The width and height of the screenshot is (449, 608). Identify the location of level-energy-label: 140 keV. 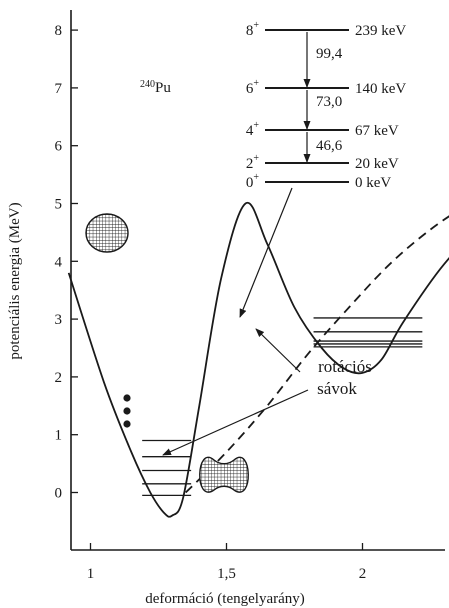
(380, 89).